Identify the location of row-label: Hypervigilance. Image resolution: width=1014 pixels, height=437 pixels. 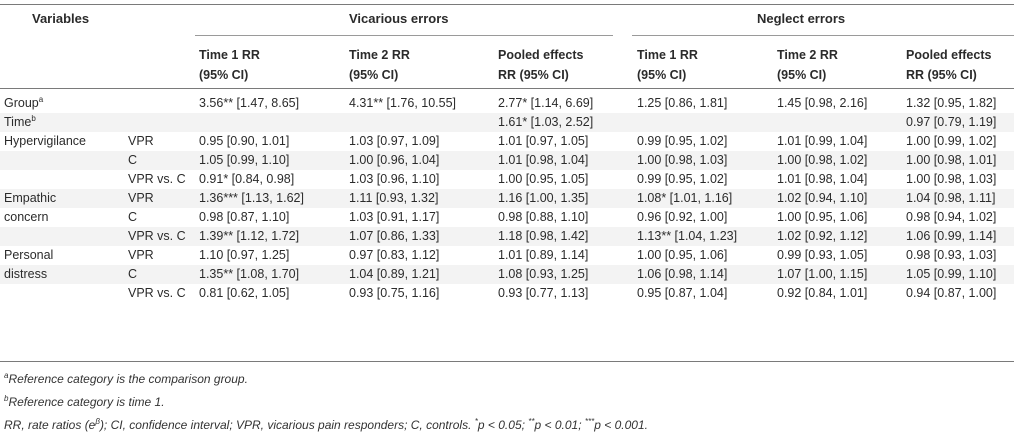
(45, 141).